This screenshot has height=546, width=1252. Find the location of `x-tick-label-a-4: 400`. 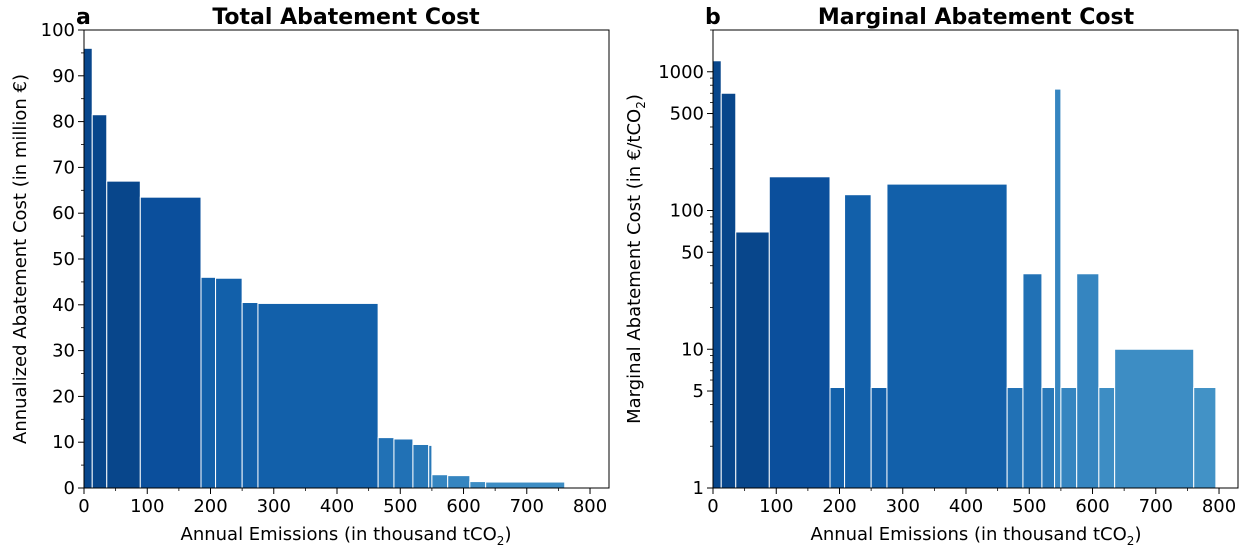

x-tick-label-a-4: 400 is located at coordinates (337, 506).